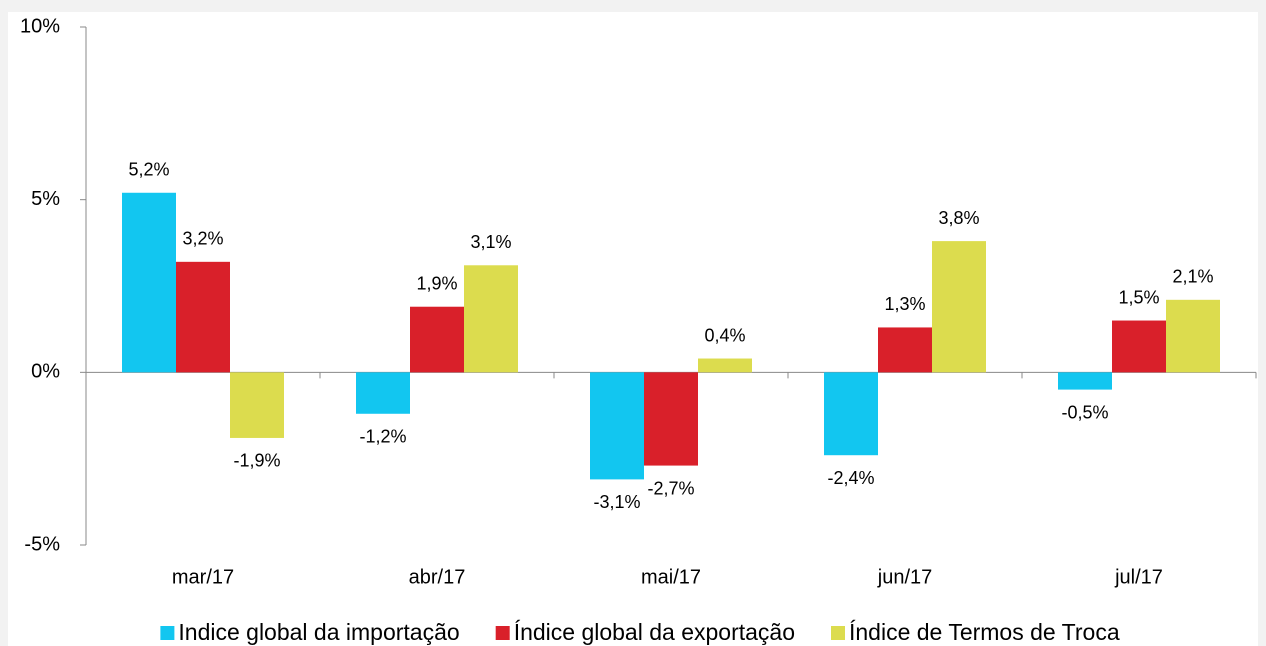 Image resolution: width=1266 pixels, height=646 pixels. What do you see at coordinates (437, 577) in the screenshot?
I see `x-tick-label: abr/17` at bounding box center [437, 577].